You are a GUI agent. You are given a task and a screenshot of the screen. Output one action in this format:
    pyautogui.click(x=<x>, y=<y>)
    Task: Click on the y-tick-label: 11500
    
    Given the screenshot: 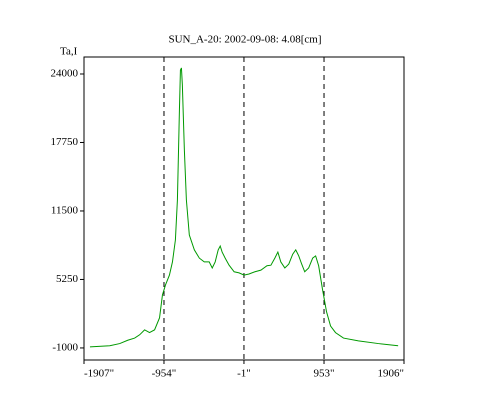 What is the action you would take?
    pyautogui.click(x=65, y=210)
    